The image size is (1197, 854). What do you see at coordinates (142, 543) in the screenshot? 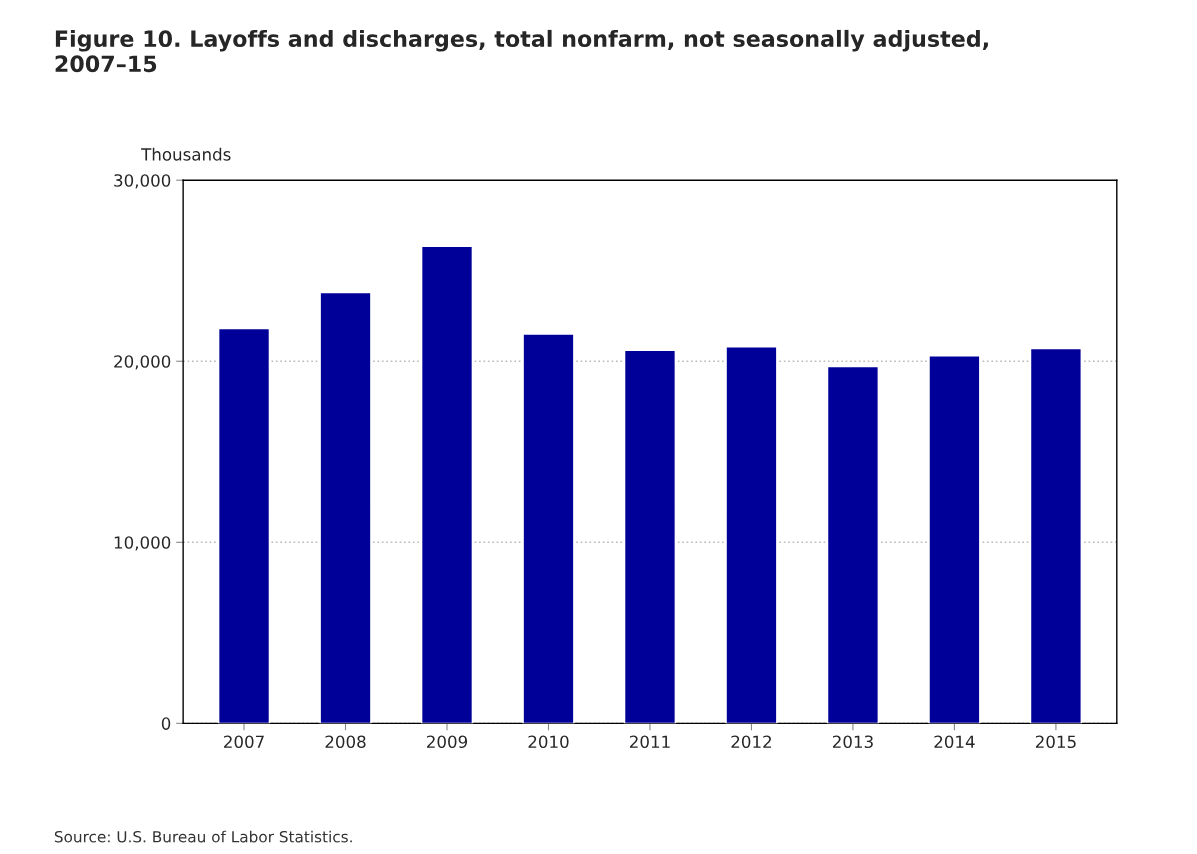
I see `y-tick-label: 10,000` at bounding box center [142, 543].